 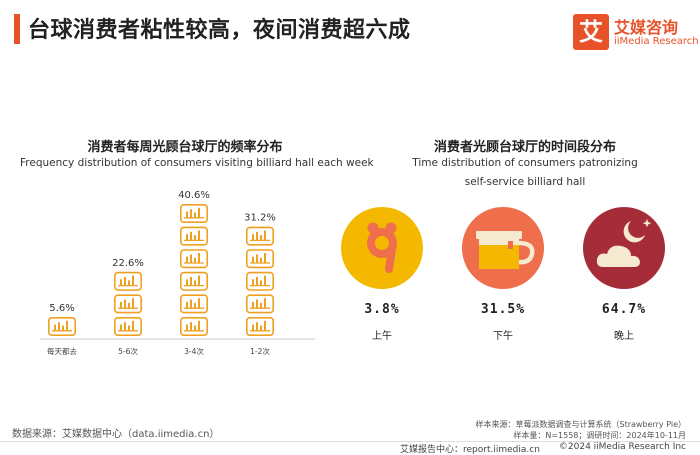 What do you see at coordinates (524, 147) in the screenshot?
I see `time-chart-title: 消费者光顾台球厅的时间段分布` at bounding box center [524, 147].